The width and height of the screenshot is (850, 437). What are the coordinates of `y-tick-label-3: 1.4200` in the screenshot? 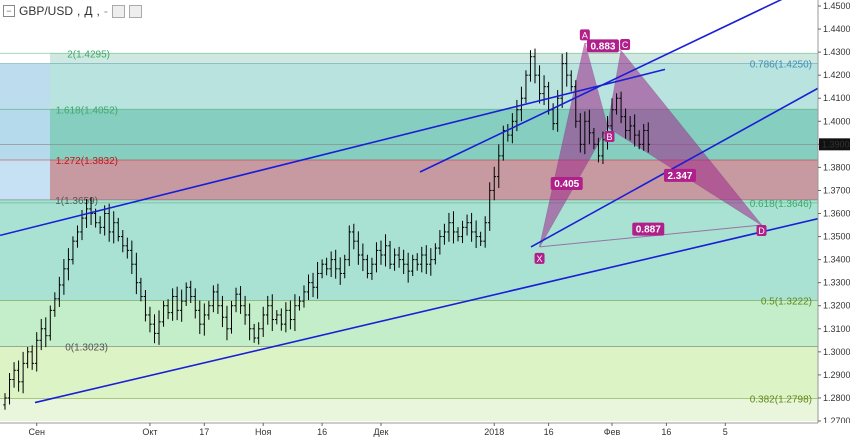 It's located at (836, 75).